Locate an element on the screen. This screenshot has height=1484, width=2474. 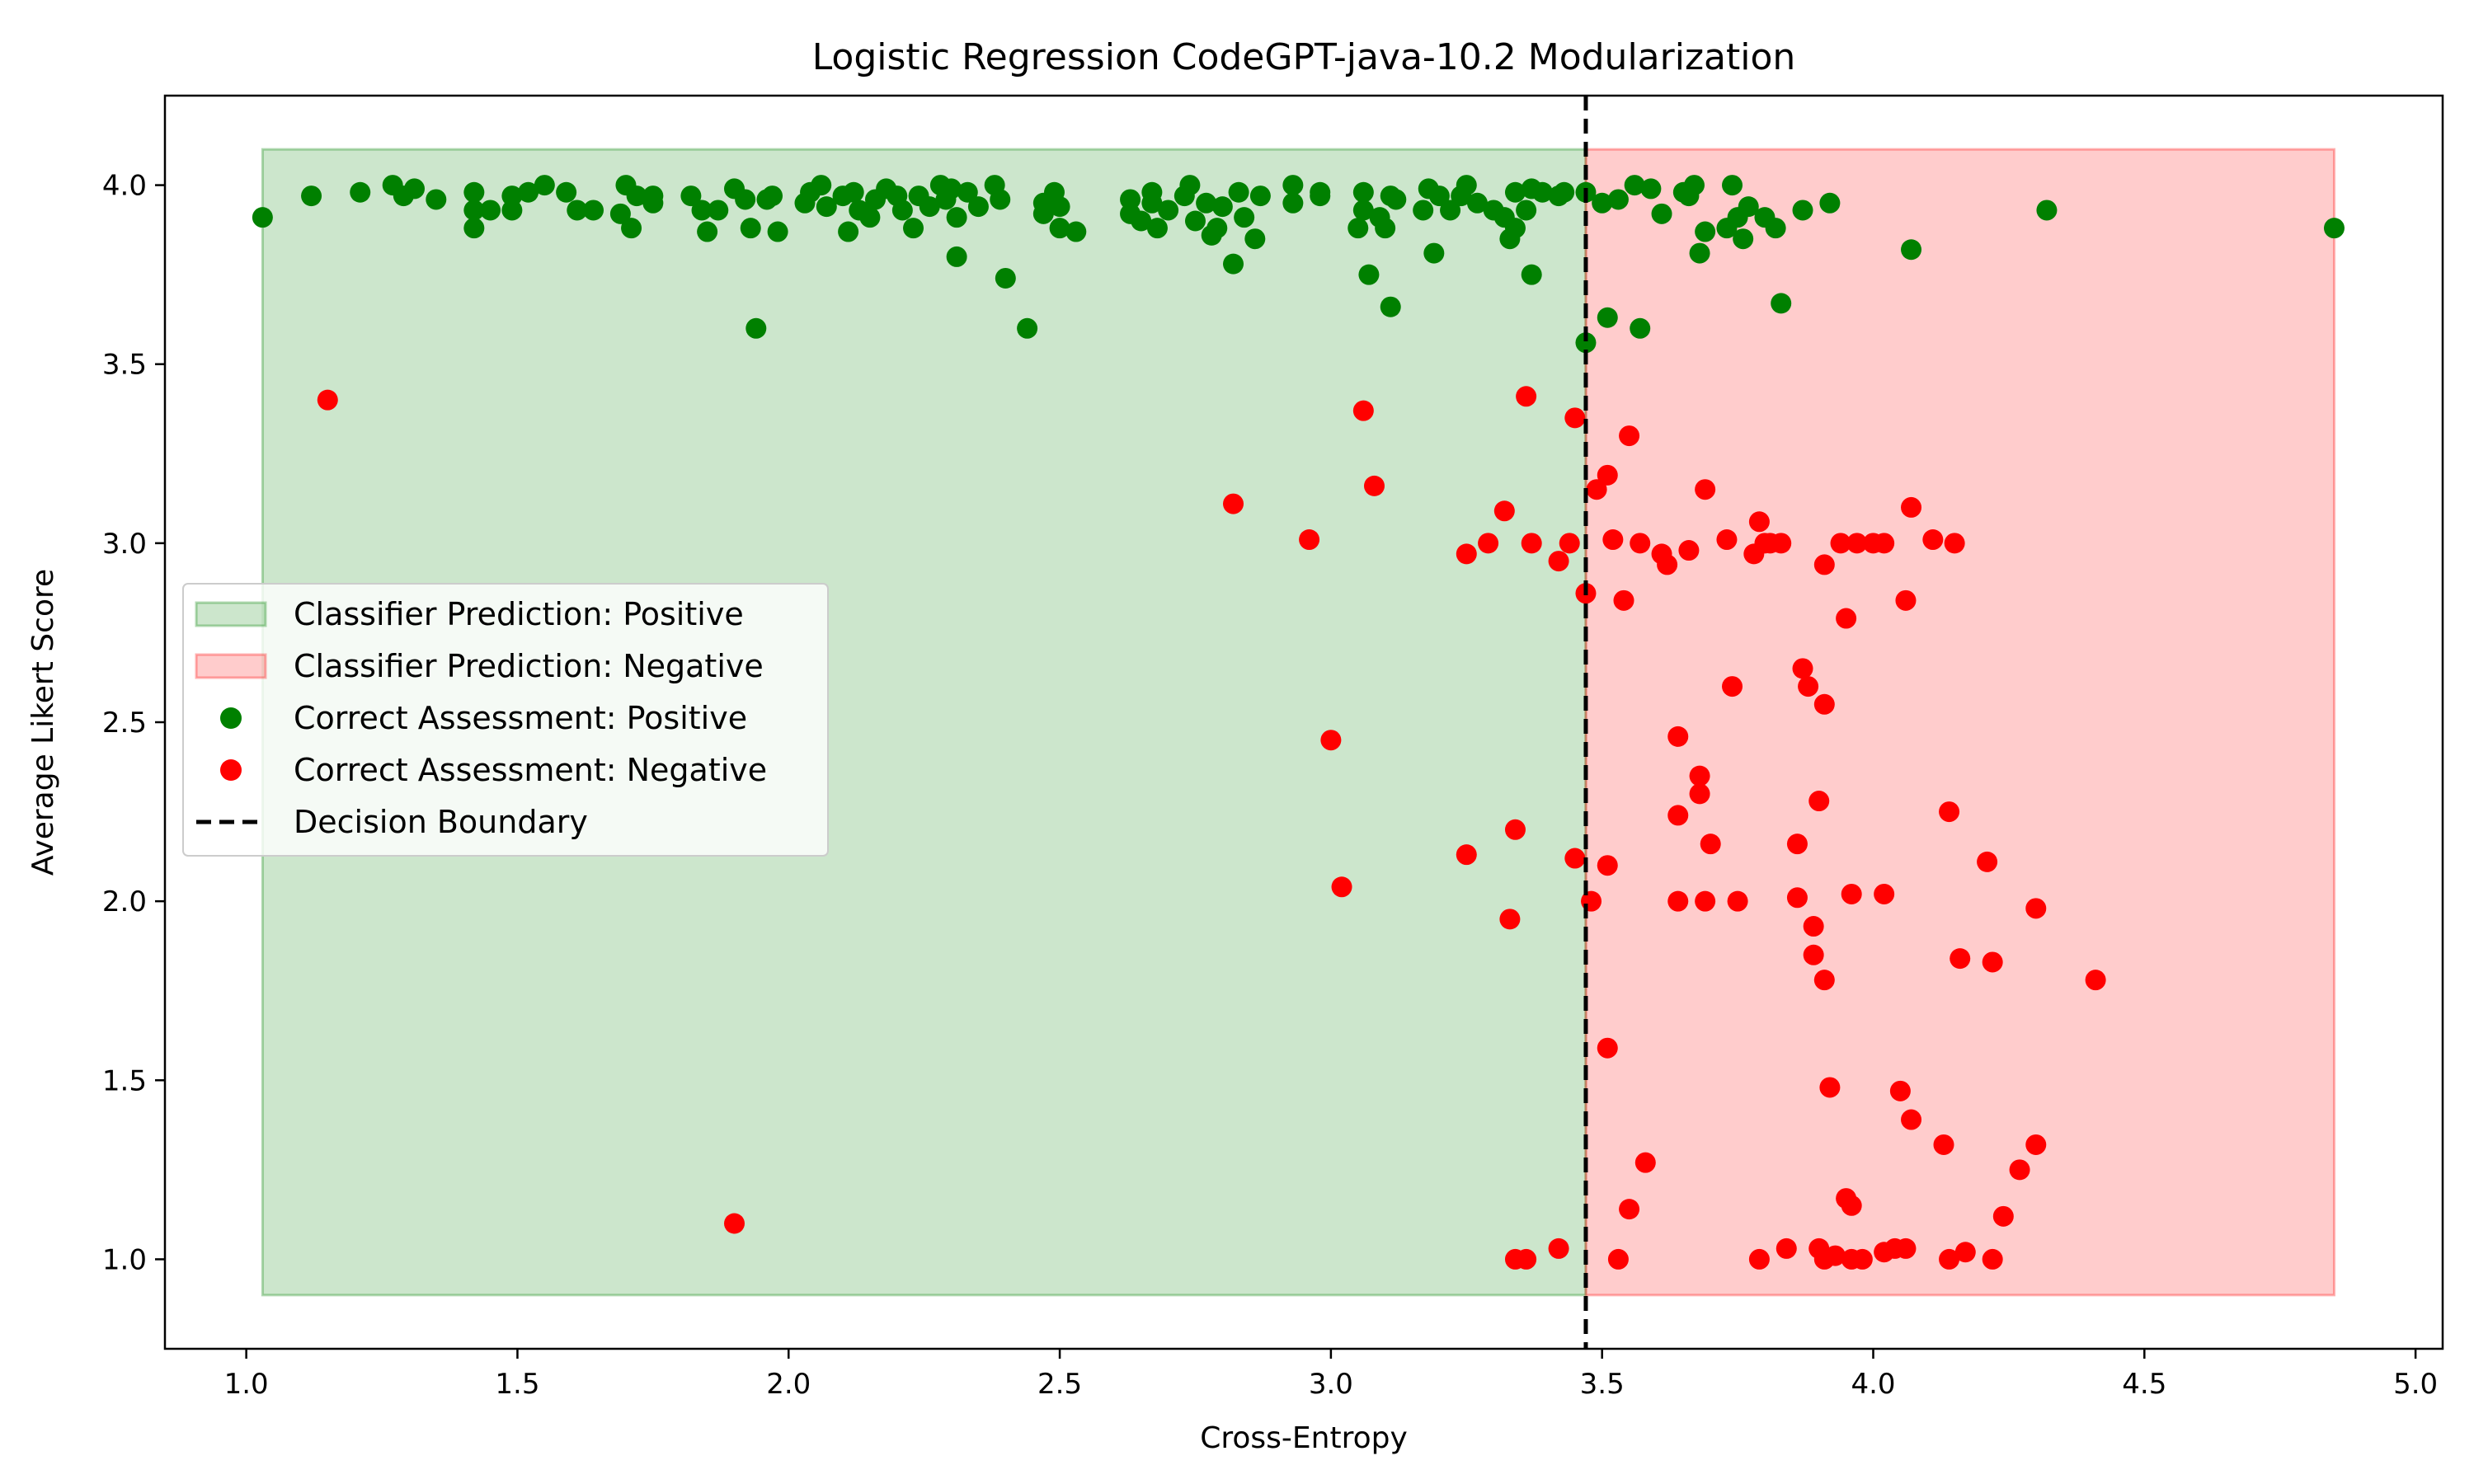
legend-label-decision-boundary: Decision Boundary is located at coordinates (441, 822).